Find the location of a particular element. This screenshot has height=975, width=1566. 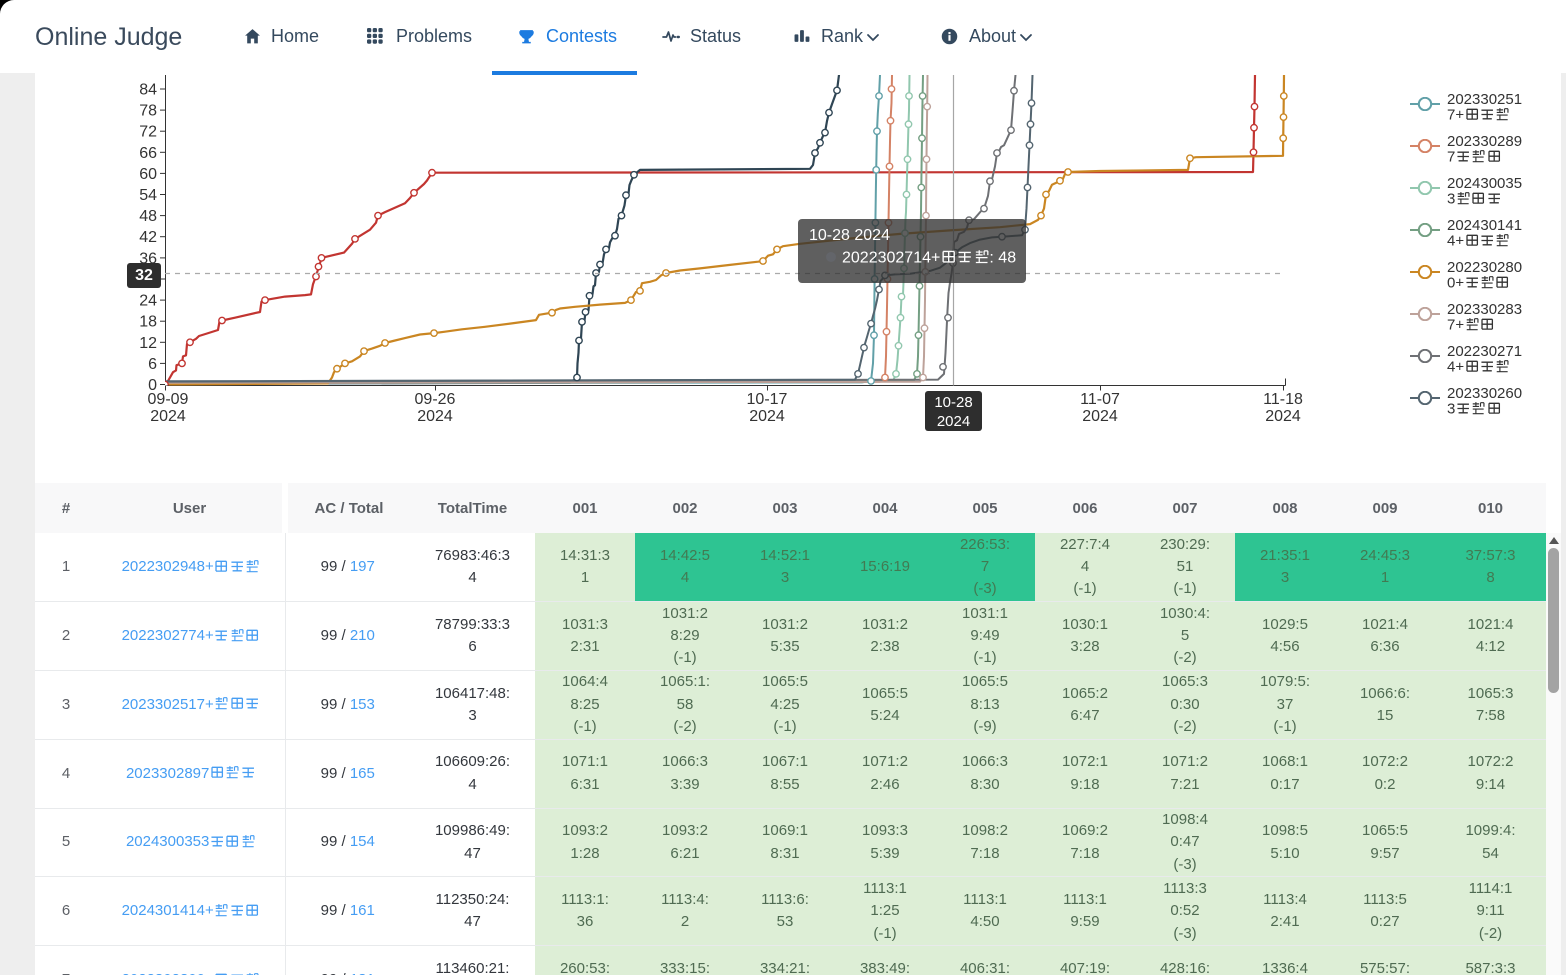

svg-text: 66 is located at coordinates (148, 153).